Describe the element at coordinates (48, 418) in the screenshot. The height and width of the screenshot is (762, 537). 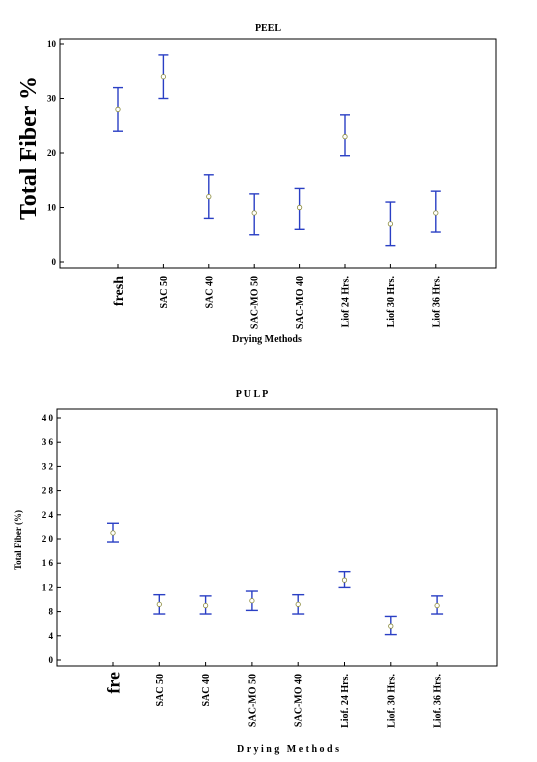
I see `pulp-y-tick-label: 4 0` at that location.